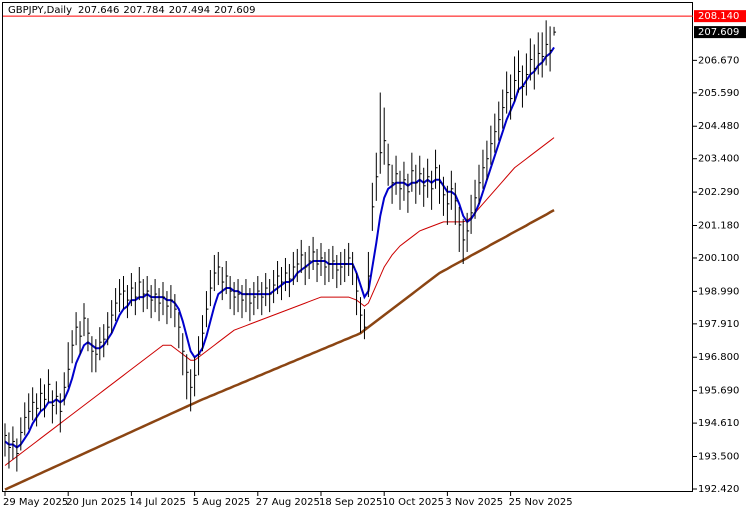 The width and height of the screenshot is (747, 513). I want to click on y-tick-label: 204.480, so click(718, 126).